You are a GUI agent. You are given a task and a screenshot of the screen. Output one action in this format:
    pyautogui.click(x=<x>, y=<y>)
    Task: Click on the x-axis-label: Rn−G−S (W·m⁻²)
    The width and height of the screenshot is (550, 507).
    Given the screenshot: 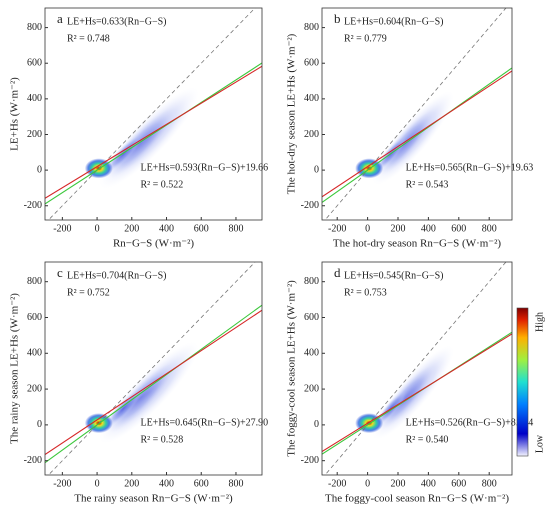 What is the action you would take?
    pyautogui.click(x=153, y=244)
    